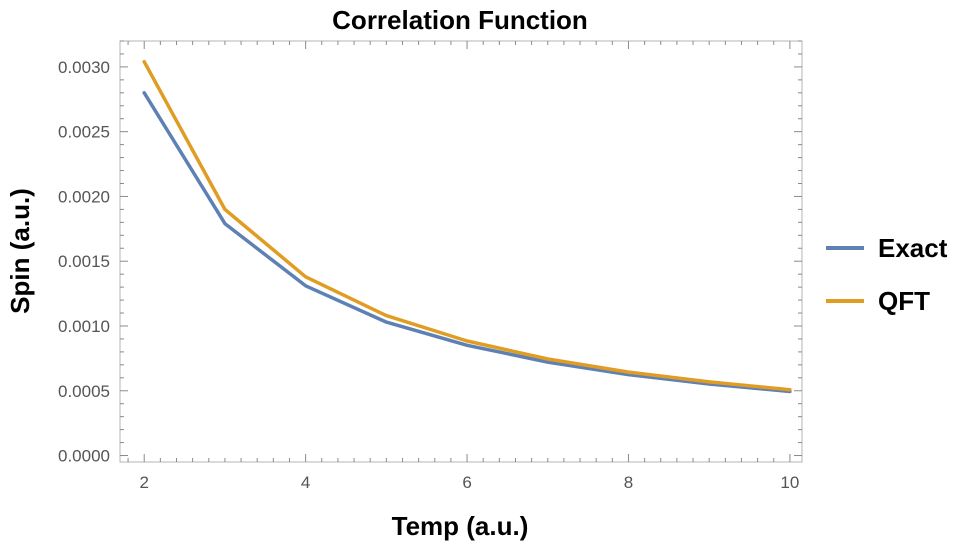 This screenshot has width=962, height=550. What do you see at coordinates (305, 482) in the screenshot?
I see `x-tick-label: 4` at bounding box center [305, 482].